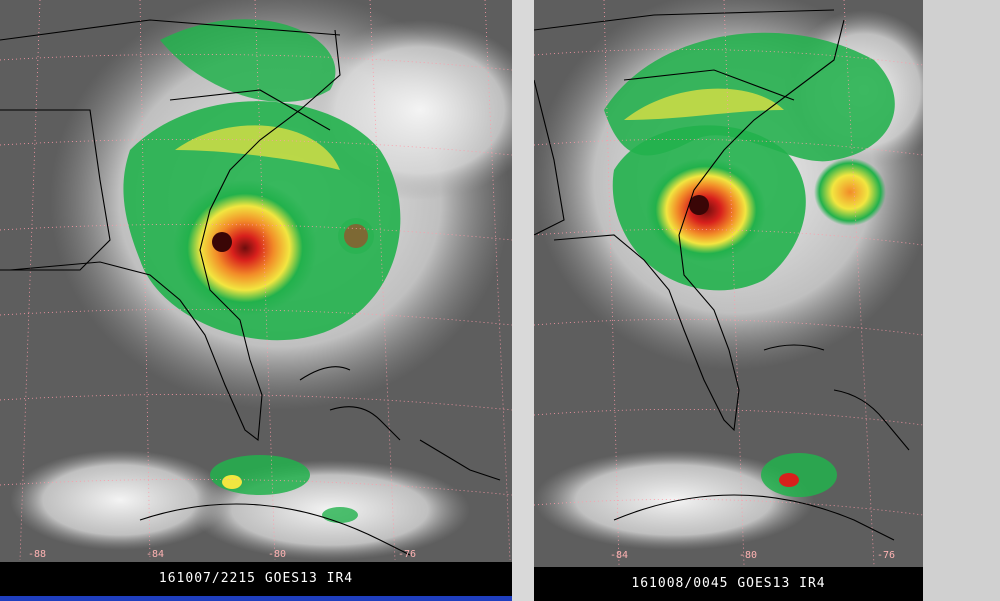 Image resolution: width=1000 pixels, height=601 pixels. What do you see at coordinates (37, 554) in the screenshot?
I see `longitude-label: -88` at bounding box center [37, 554].